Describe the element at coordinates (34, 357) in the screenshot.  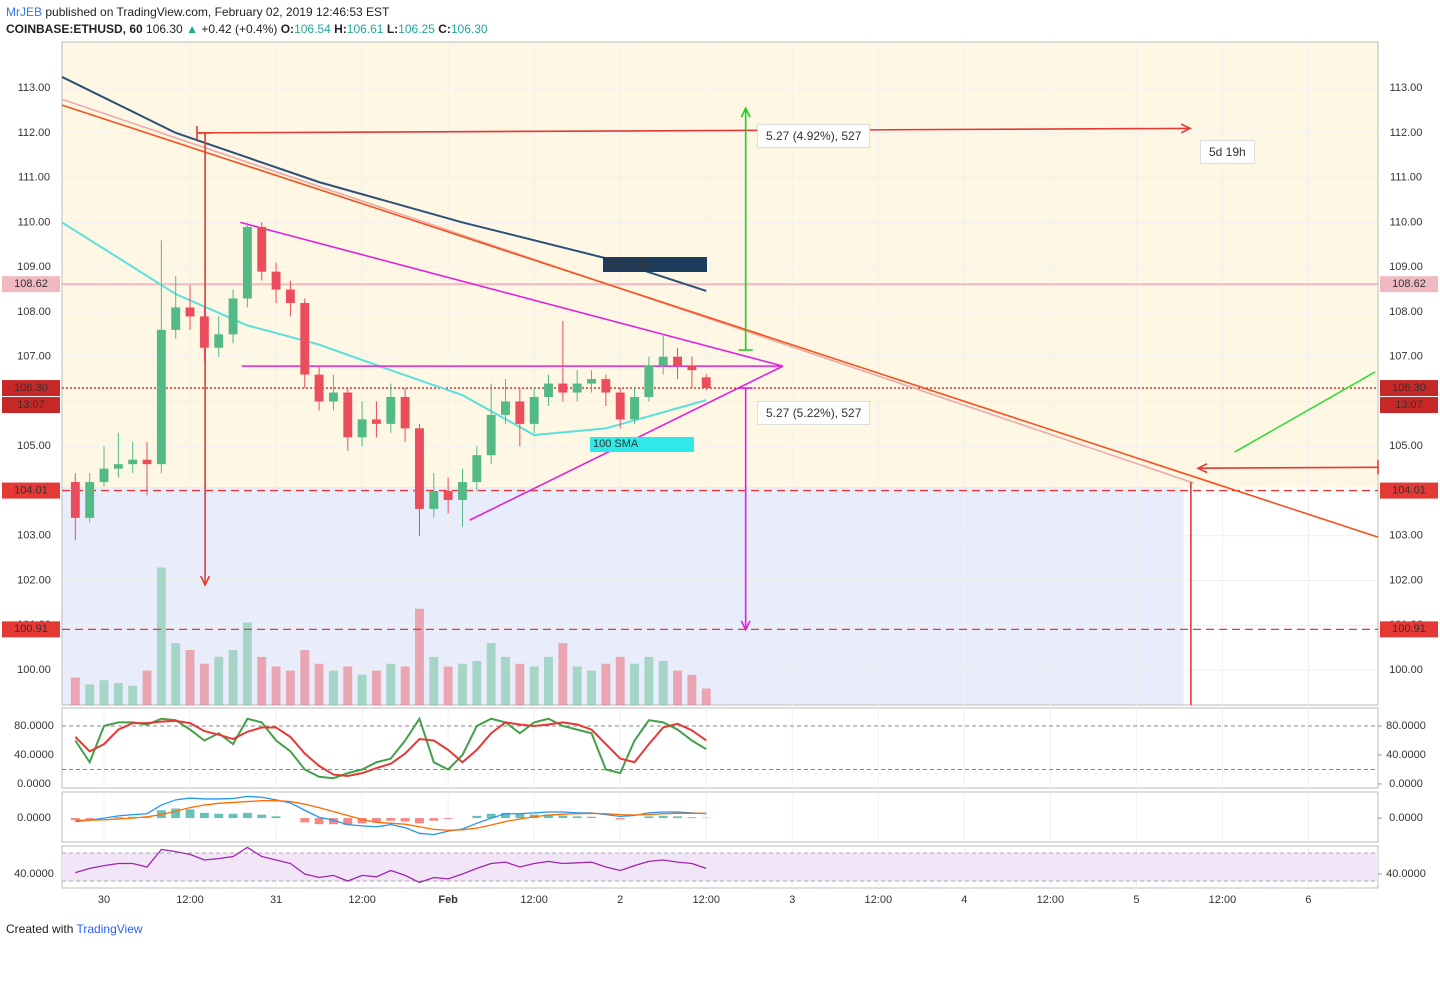
I see `y-tick-label: 107.00` at that location.